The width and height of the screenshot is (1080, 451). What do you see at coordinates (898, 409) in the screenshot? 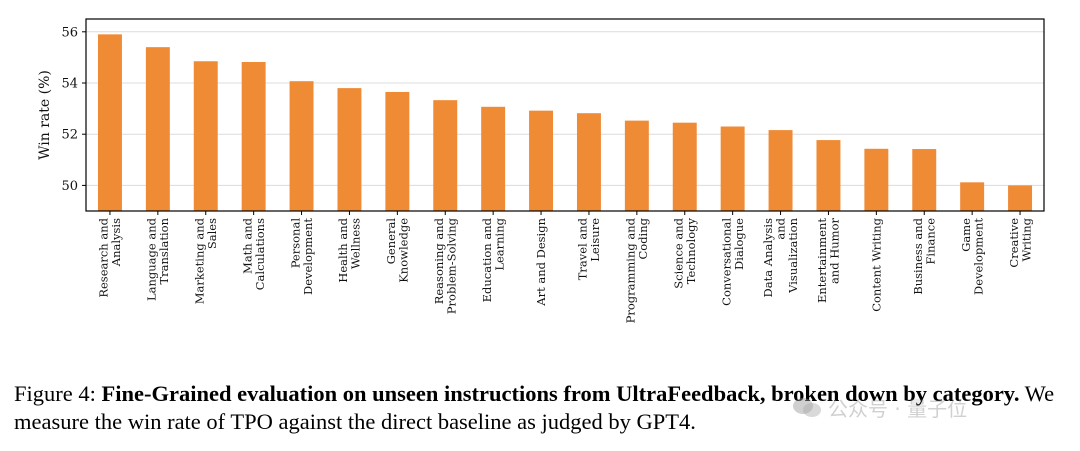
I see `watermark-text: 公众号 · 量子位` at bounding box center [898, 409].